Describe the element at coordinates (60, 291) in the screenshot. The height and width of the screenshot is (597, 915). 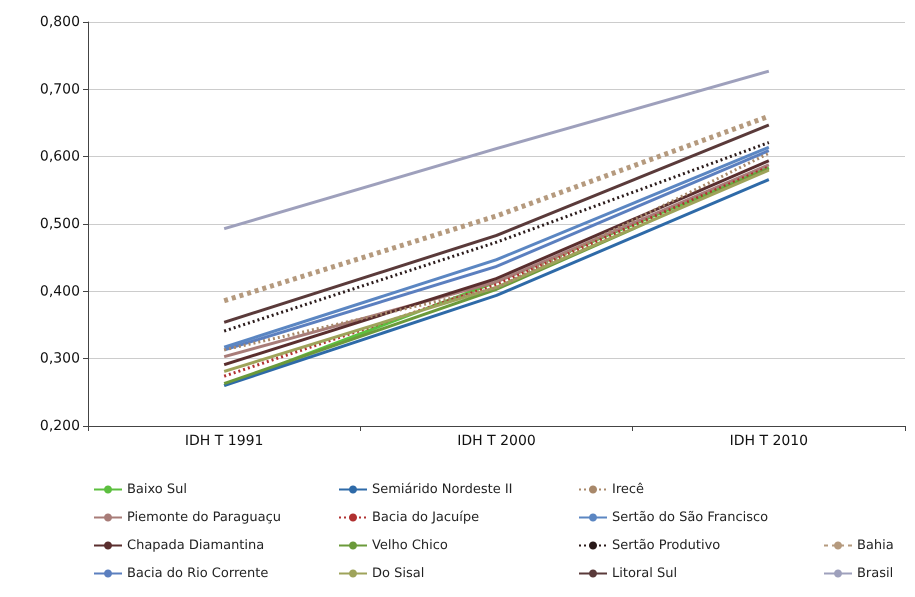
I see `y-tick-label: 0,400` at that location.